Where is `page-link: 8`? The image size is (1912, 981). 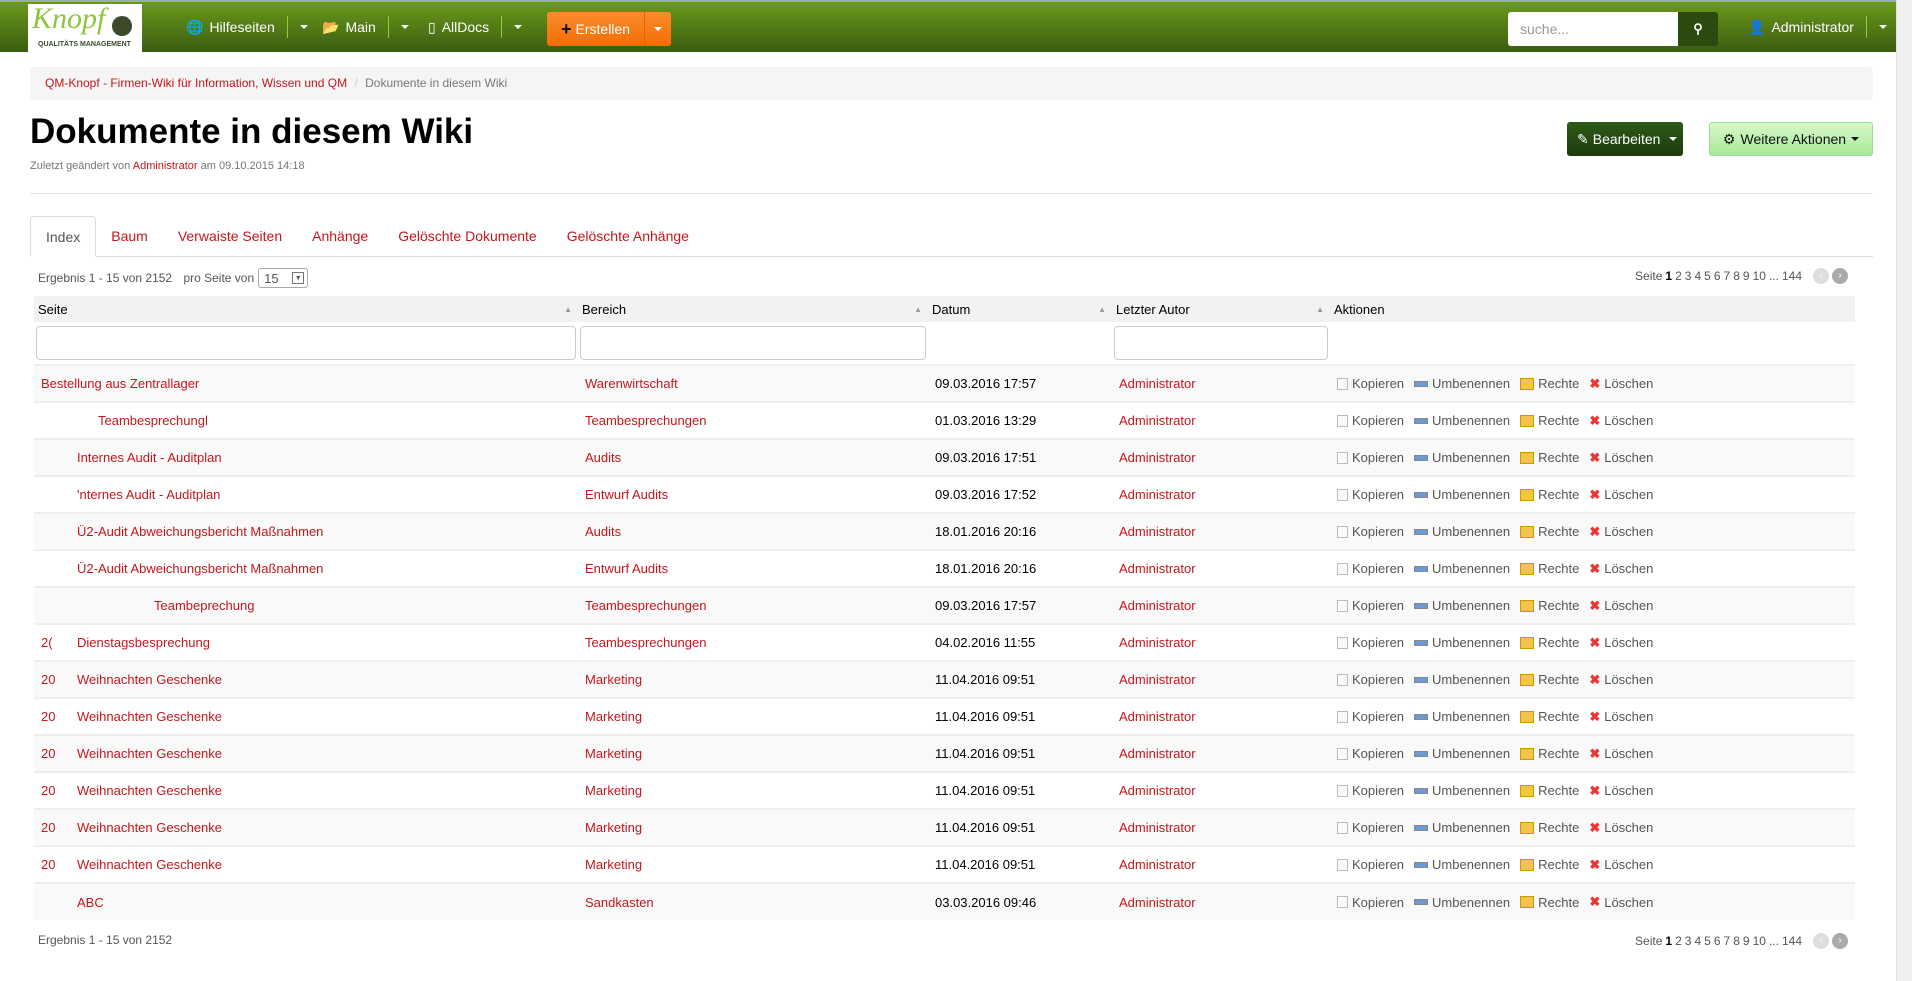
page-link: 8 is located at coordinates (1736, 276).